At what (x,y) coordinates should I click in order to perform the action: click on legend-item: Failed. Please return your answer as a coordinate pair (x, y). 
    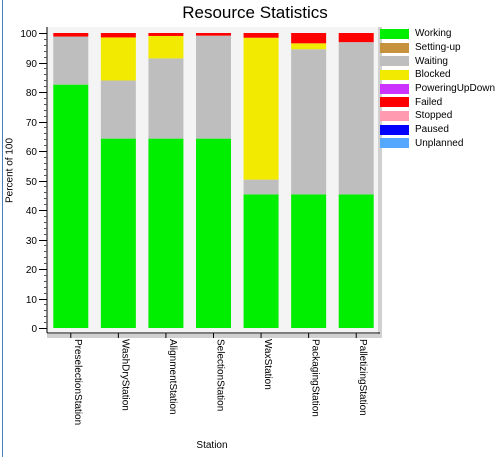
    Looking at the image, I should click on (441, 102).